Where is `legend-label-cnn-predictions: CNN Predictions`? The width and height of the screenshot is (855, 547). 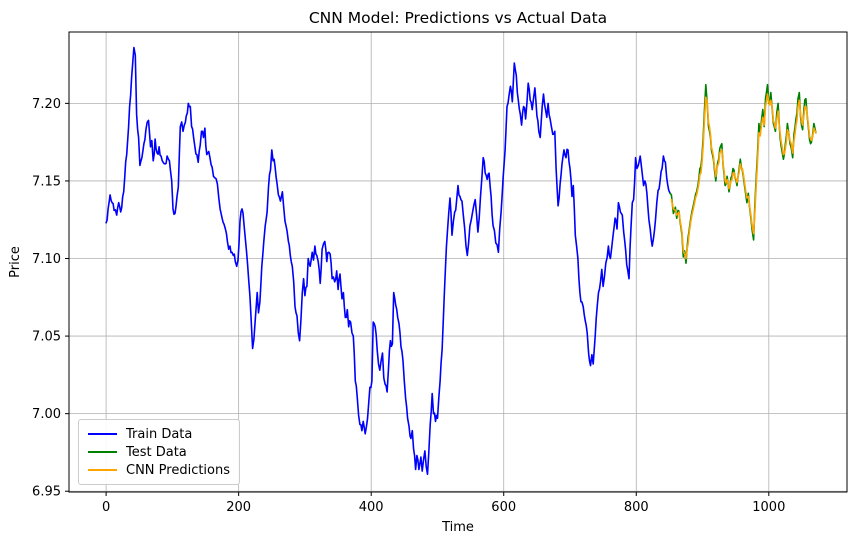 legend-label-cnn-predictions: CNN Predictions is located at coordinates (178, 470).